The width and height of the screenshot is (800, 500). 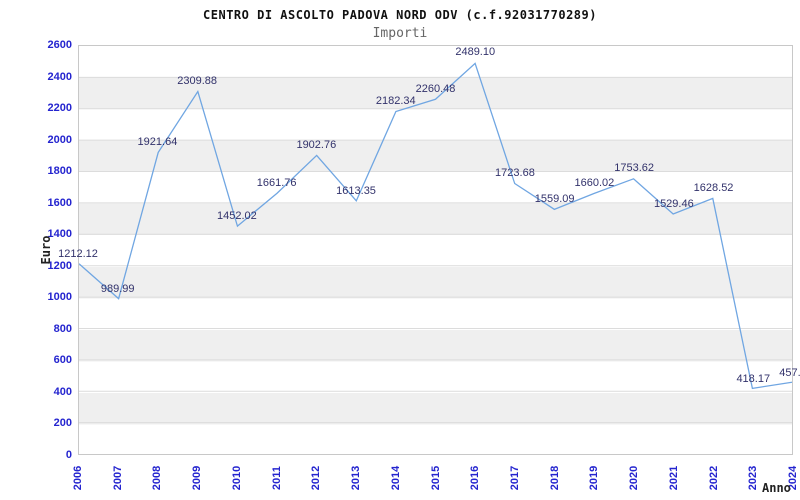 I want to click on point-value-label: 1902.76, so click(x=316, y=144).